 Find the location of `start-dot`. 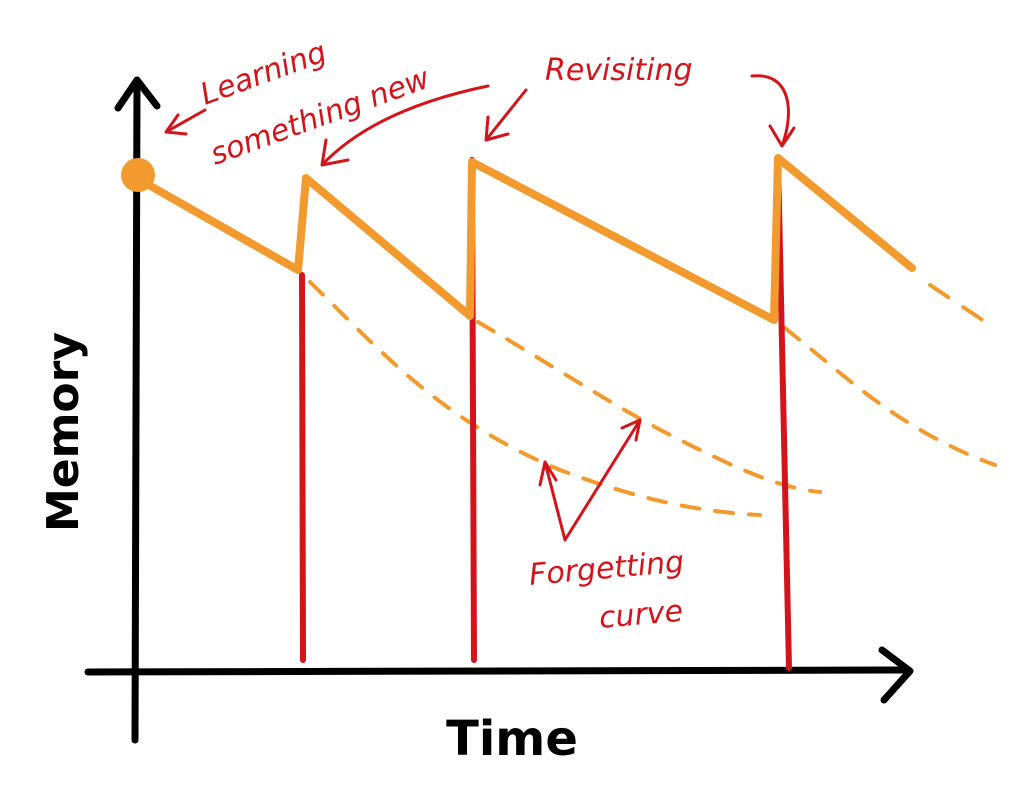

start-dot is located at coordinates (138, 175).